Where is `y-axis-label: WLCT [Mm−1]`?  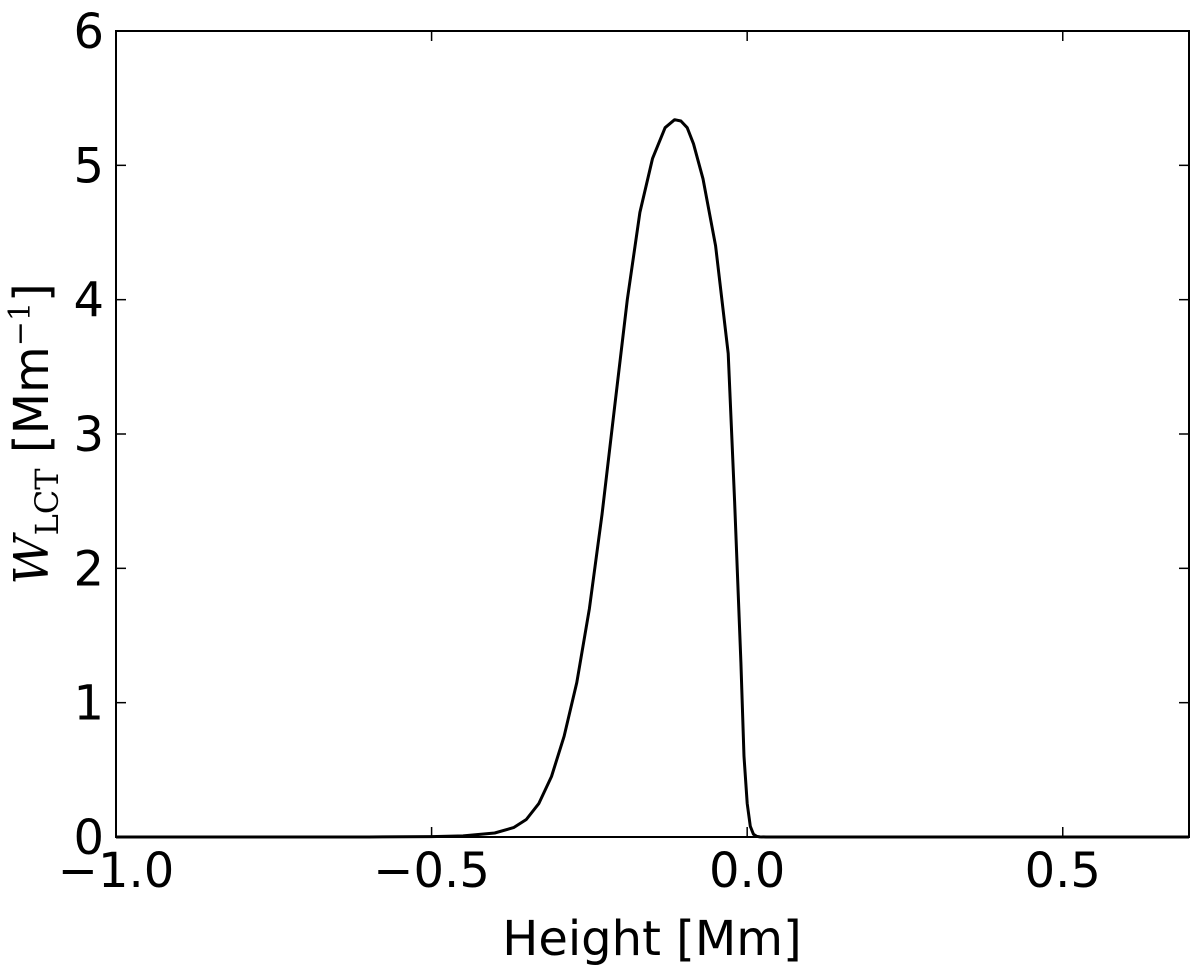 y-axis-label: WLCT [Mm−1] is located at coordinates (34, 434).